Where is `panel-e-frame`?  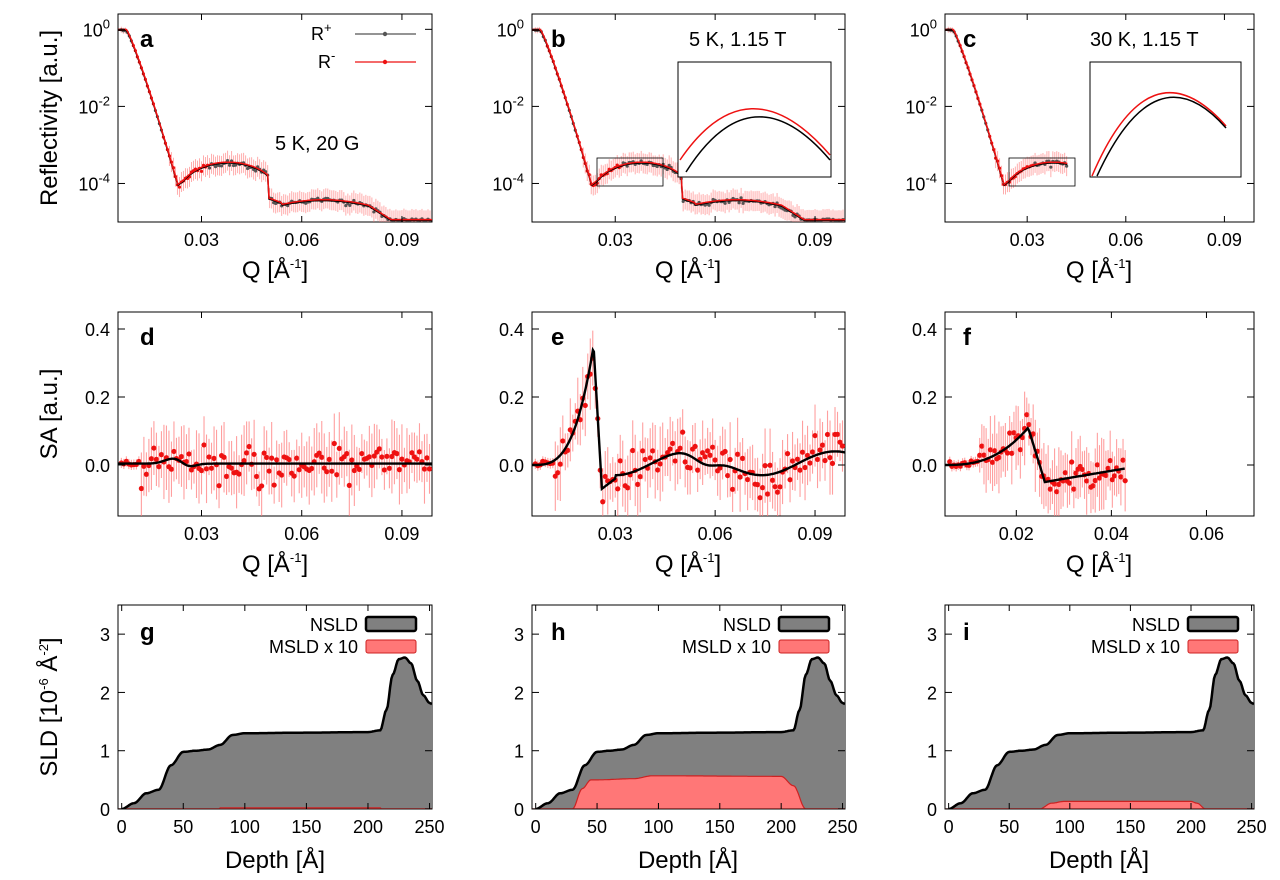 panel-e-frame is located at coordinates (688, 414).